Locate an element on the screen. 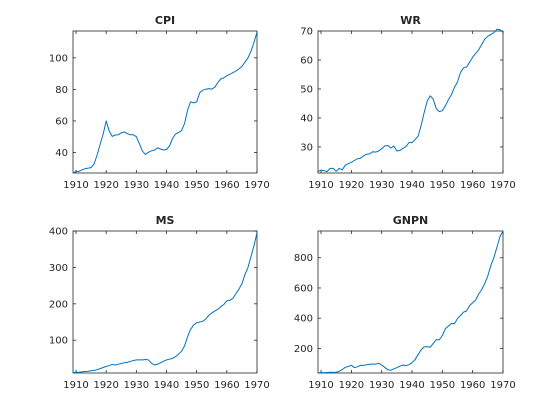 Image resolution: width=560 pixels, height=420 pixels. y-tick-label: 30 is located at coordinates (306, 147).